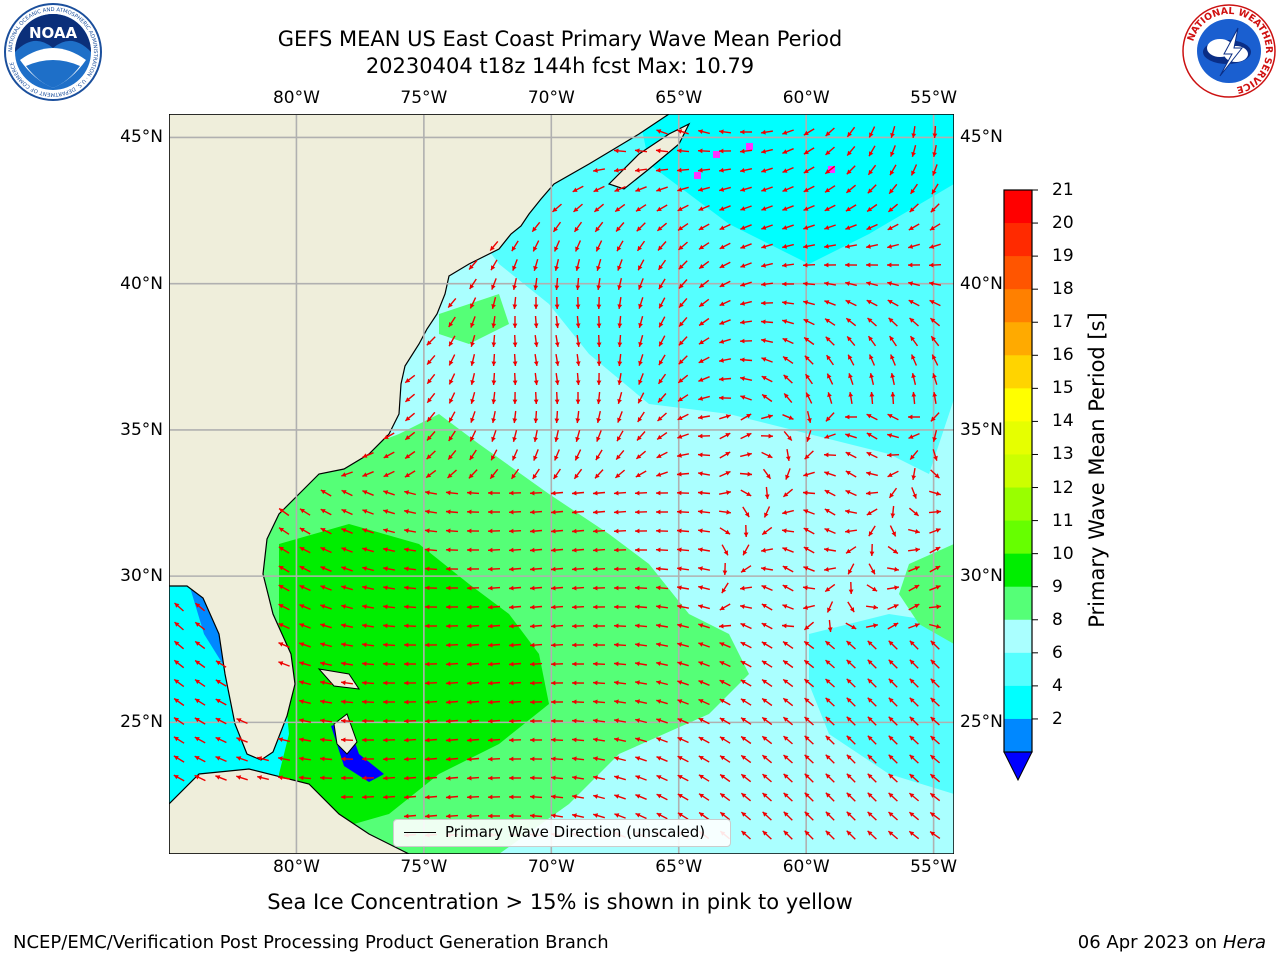 Image resolution: width=1280 pixels, height=960 pixels. What do you see at coordinates (1057, 586) in the screenshot?
I see `colorbar-tick-label: 9` at bounding box center [1057, 586].